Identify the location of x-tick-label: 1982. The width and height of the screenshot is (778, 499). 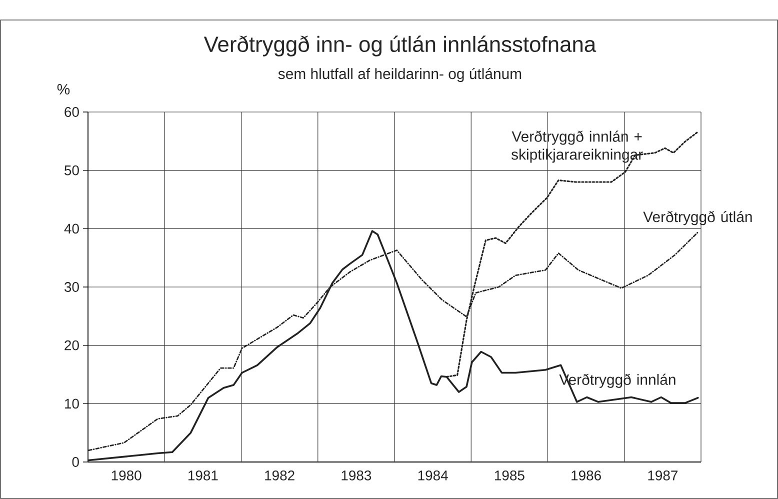
(279, 475).